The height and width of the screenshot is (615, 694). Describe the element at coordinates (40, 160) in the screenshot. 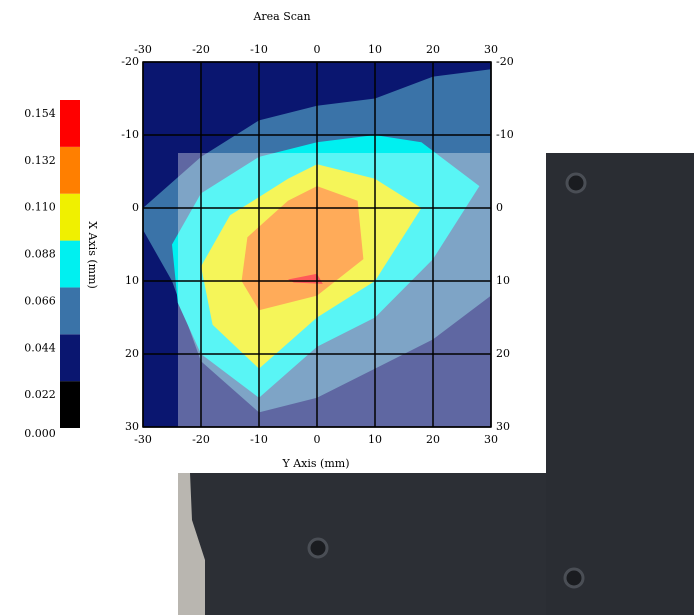

I see `colorbar-tick-label: 0.132` at that location.